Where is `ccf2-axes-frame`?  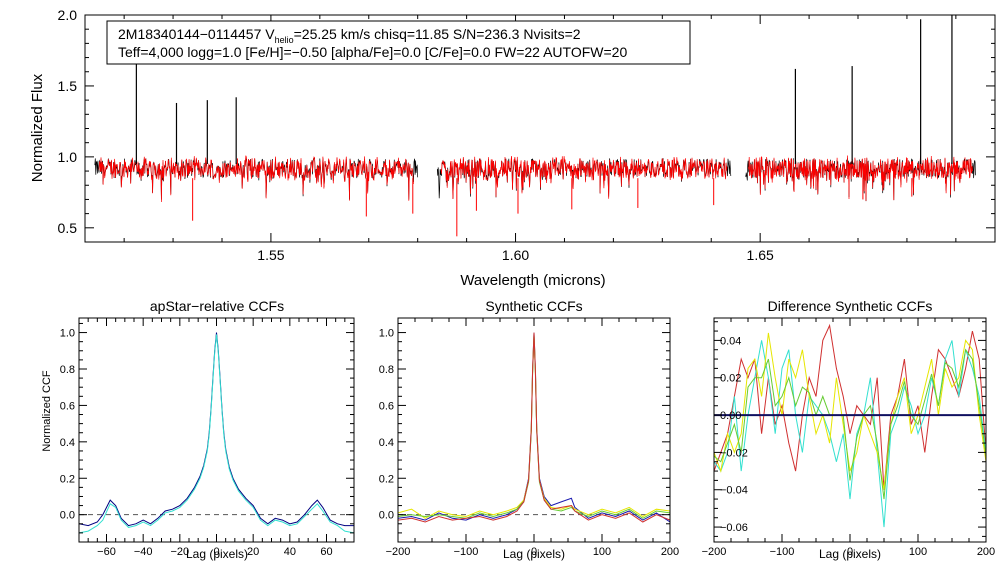 ccf2-axes-frame is located at coordinates (534, 430).